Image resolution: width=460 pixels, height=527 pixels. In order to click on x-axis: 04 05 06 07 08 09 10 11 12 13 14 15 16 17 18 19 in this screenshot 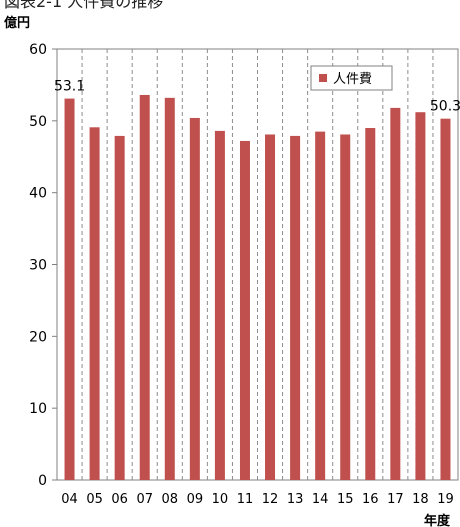, I will do `click(257, 499)`.